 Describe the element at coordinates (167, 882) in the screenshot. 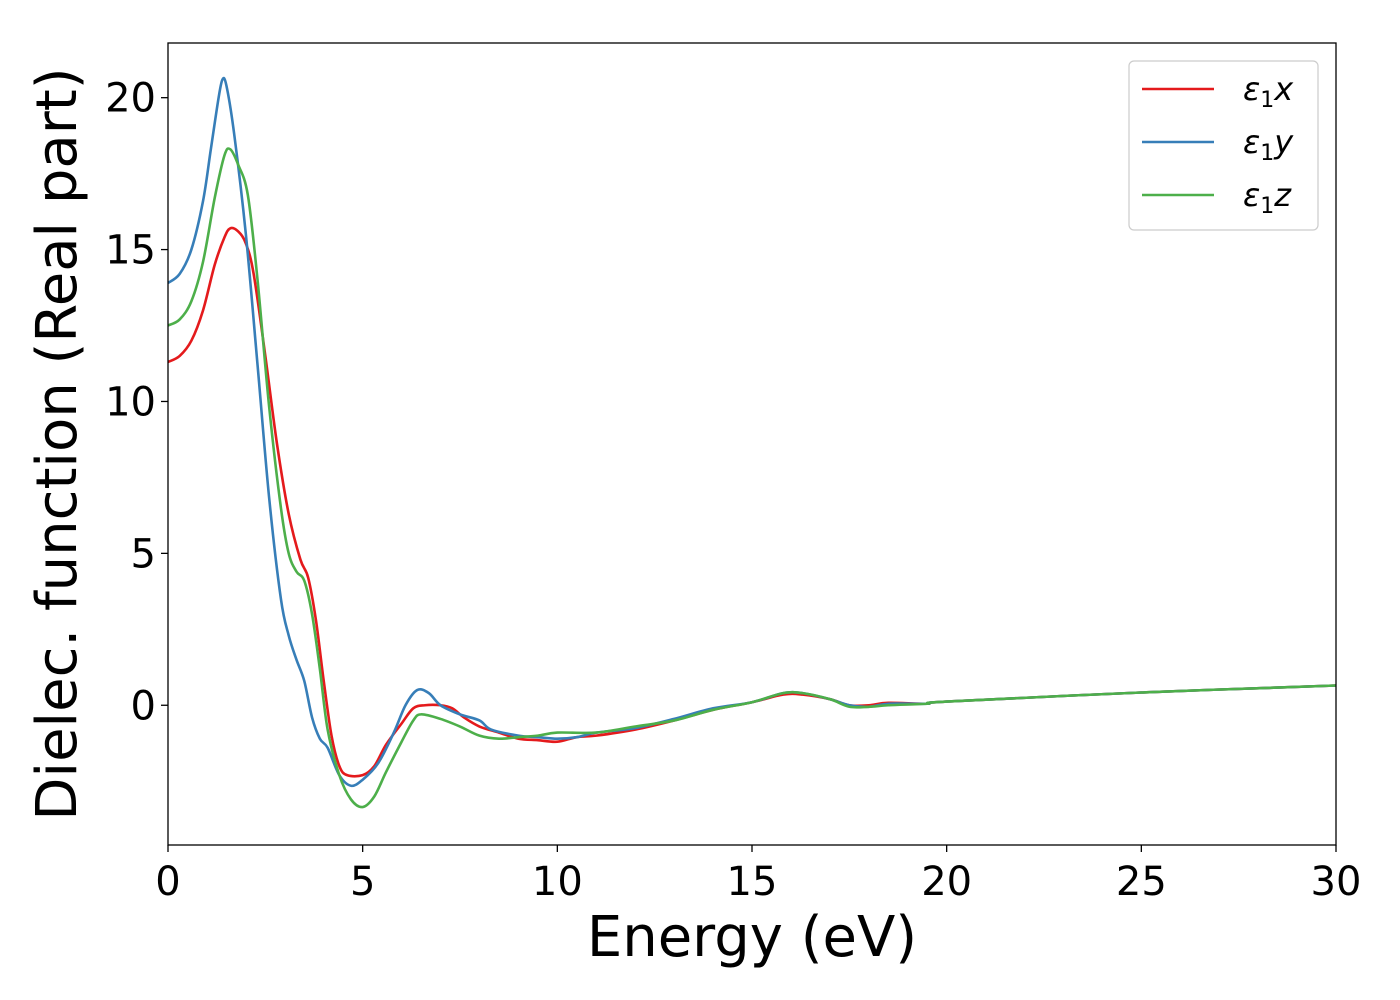

I see `x-tick-label: 0` at that location.